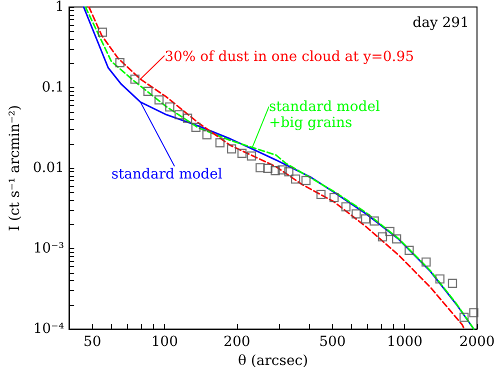  I want to click on y-axis-title: I (ct s⁻¹ arcmin⁻²), so click(15, 168).